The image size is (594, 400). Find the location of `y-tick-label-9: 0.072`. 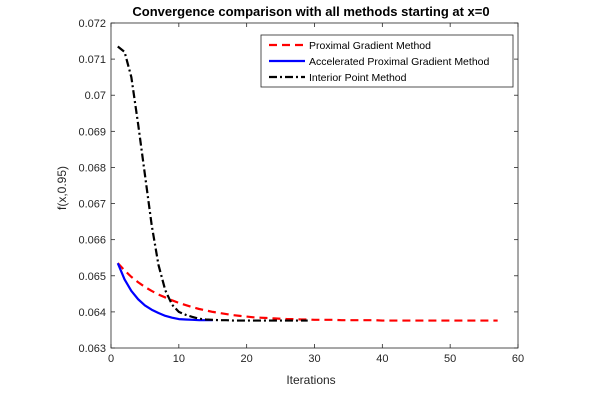

y-tick-label-9: 0.072 is located at coordinates (92, 24).